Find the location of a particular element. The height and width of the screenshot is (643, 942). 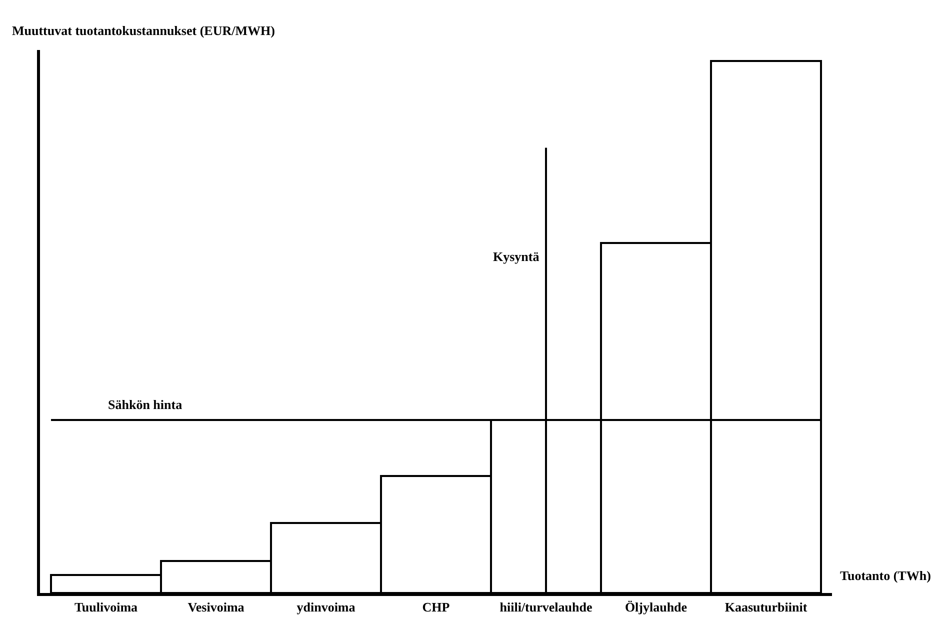

ref-line-label: Kysyntä is located at coordinates (516, 256).